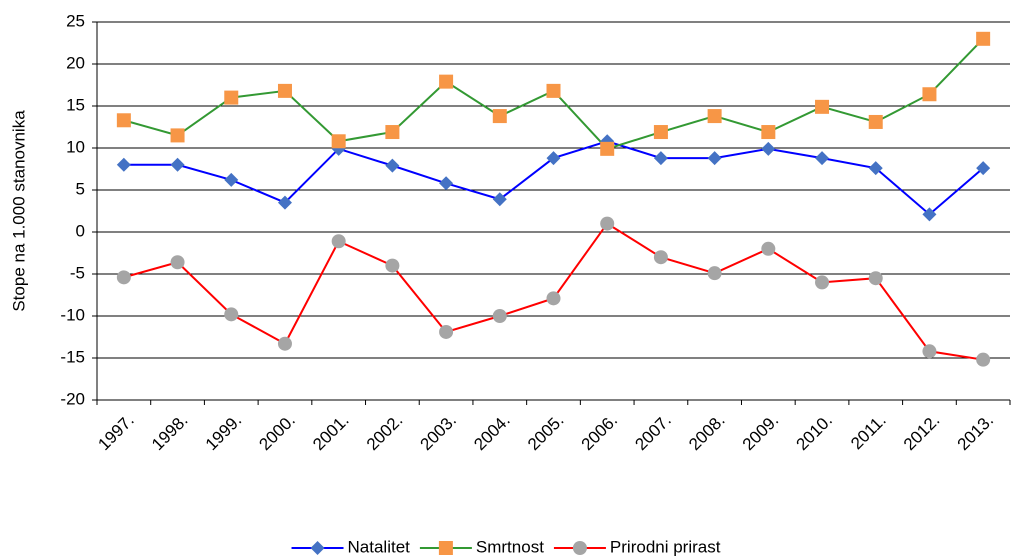  I want to click on x-tick-label: 2005., so click(546, 433).